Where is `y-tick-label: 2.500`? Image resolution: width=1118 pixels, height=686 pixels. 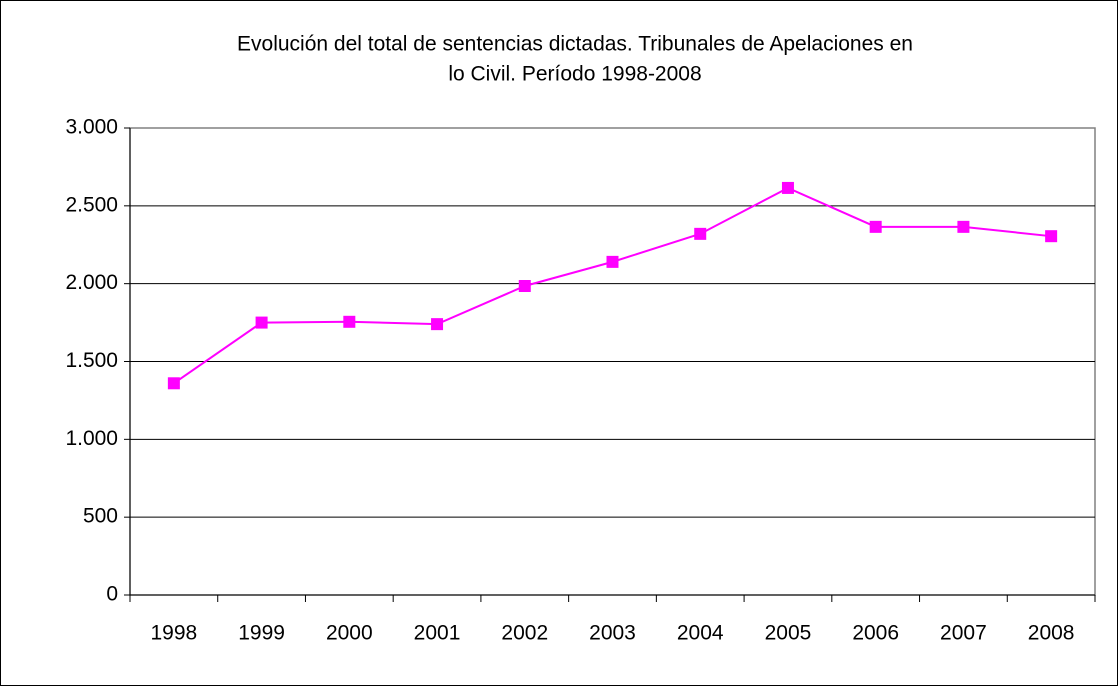
y-tick-label: 2.500 is located at coordinates (91, 204).